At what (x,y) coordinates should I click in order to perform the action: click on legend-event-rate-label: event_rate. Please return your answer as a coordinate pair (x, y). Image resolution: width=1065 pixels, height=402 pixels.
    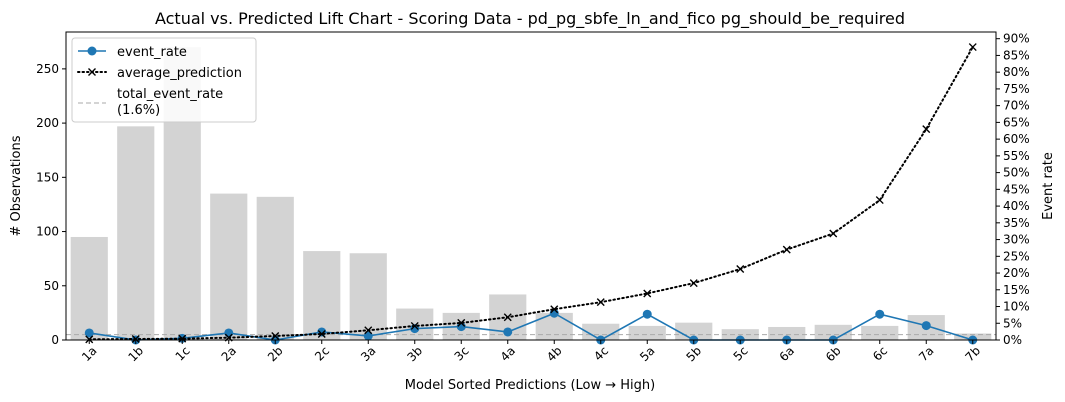
    Looking at the image, I should click on (152, 52).